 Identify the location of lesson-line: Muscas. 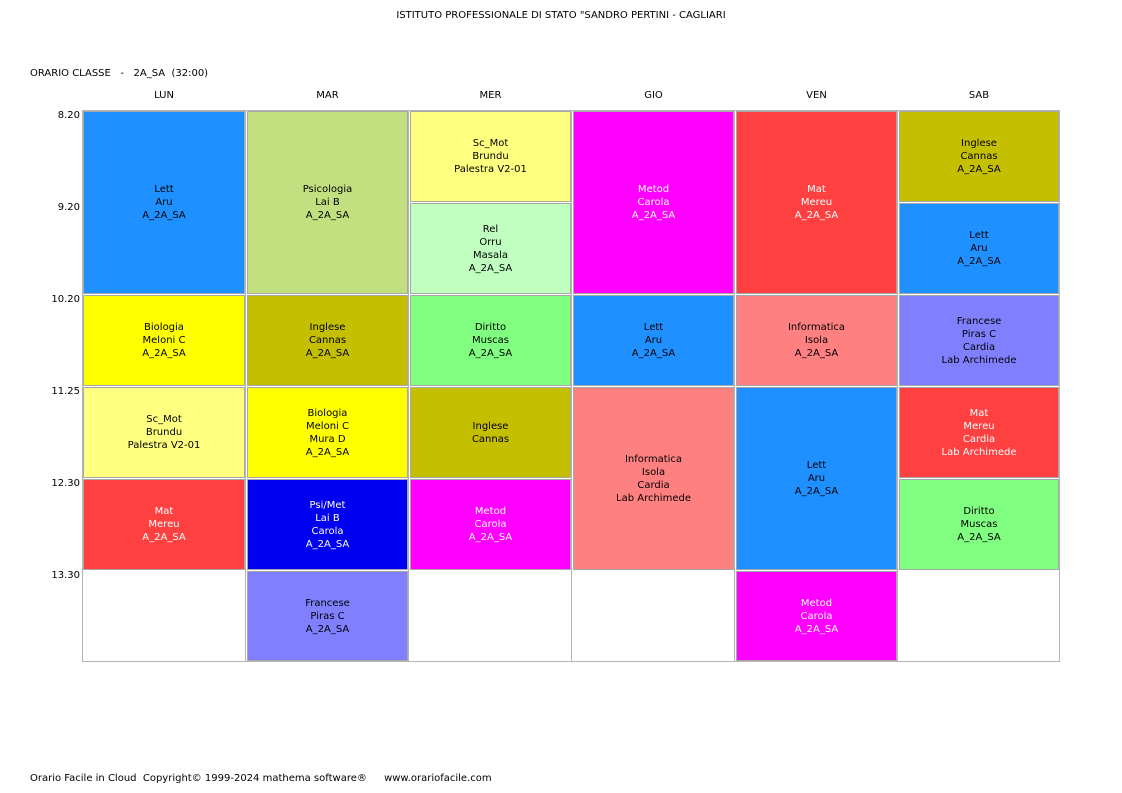
(490, 340).